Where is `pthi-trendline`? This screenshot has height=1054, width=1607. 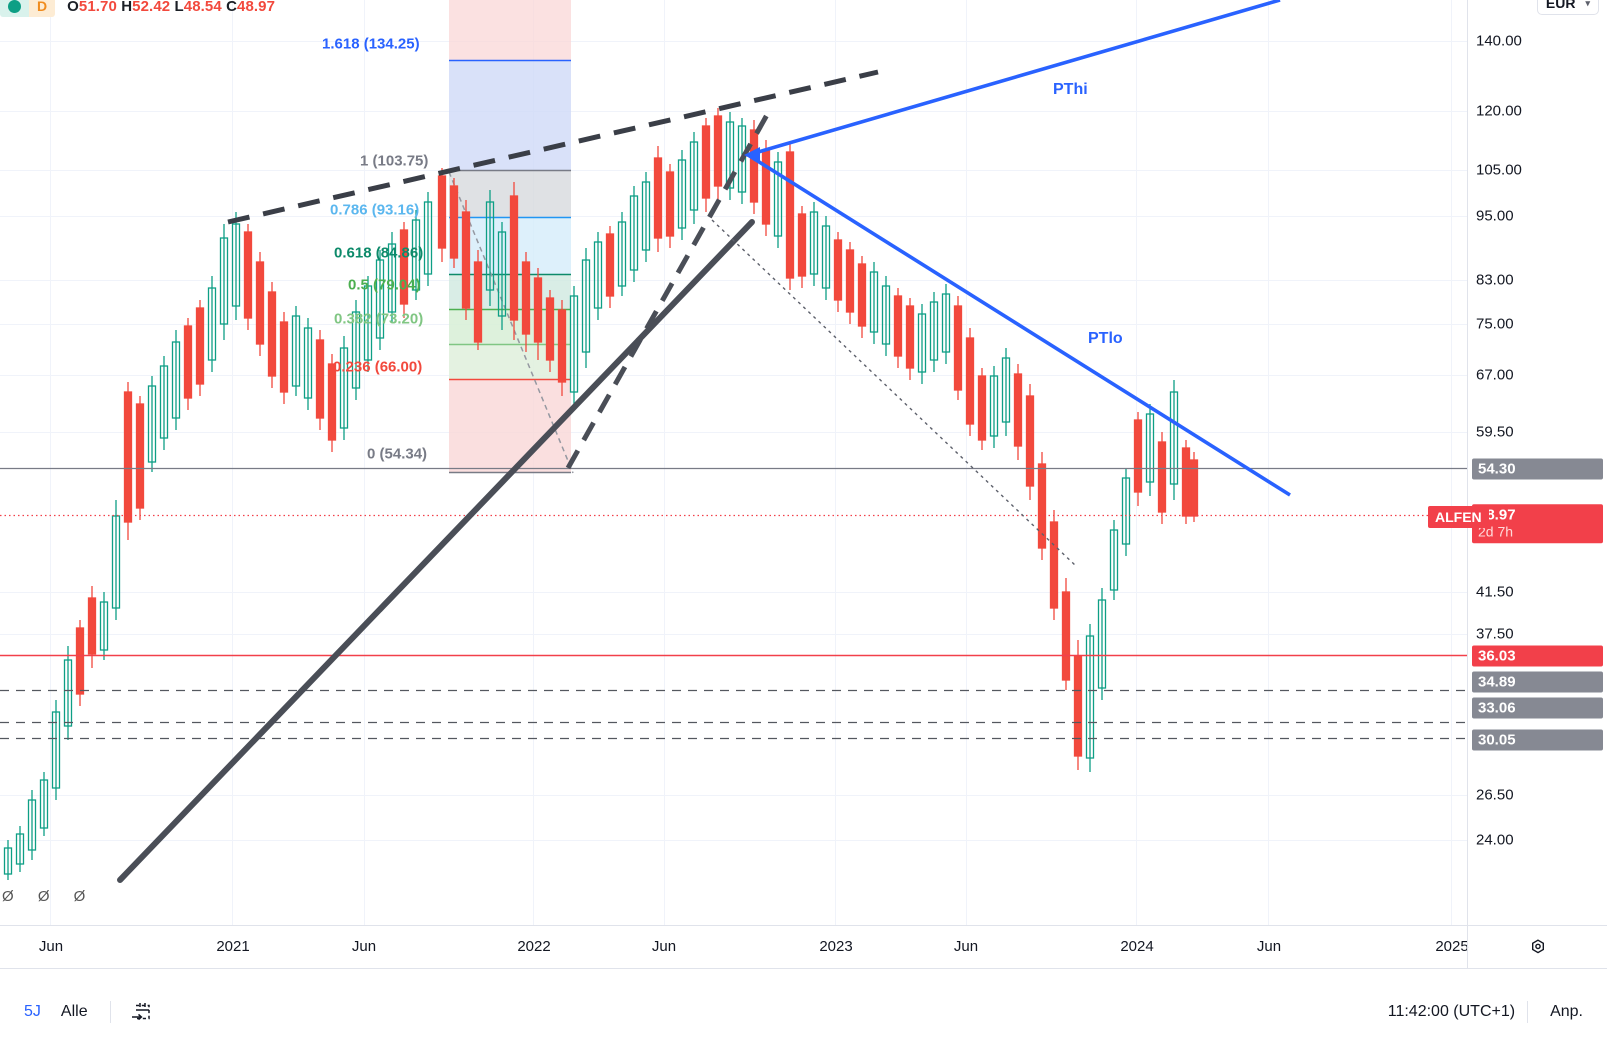 pthi-trendline is located at coordinates (1014, 78).